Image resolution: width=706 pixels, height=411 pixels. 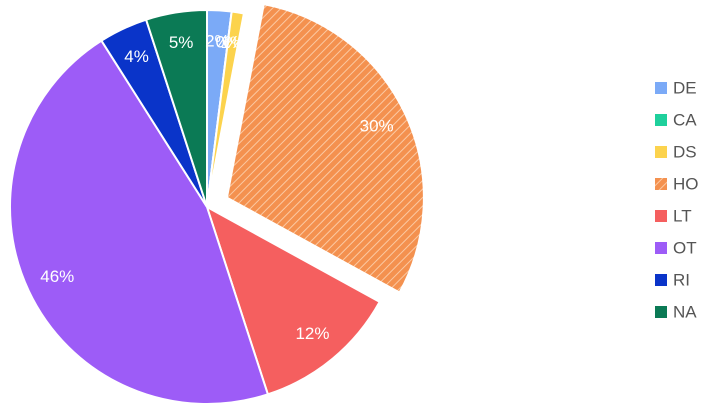 What do you see at coordinates (57, 276) in the screenshot?
I see `slice-label: 46%` at bounding box center [57, 276].